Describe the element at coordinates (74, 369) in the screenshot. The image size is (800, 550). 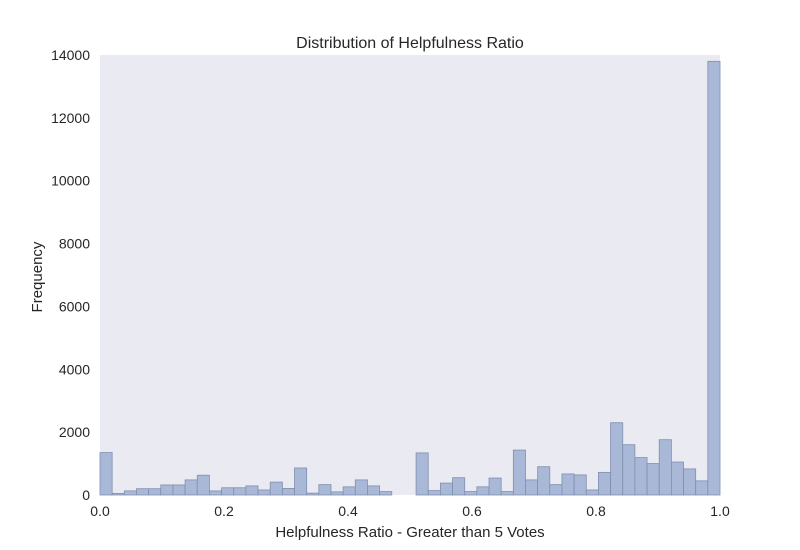
I see `y-tick-label: 4000` at that location.